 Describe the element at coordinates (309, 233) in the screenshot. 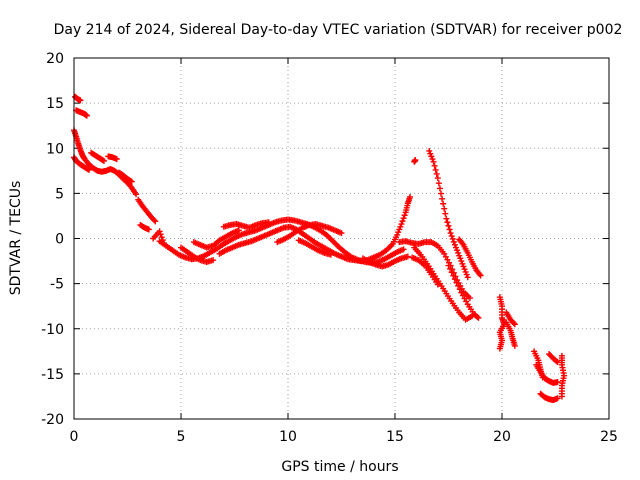

I see `series-sat-p` at that location.